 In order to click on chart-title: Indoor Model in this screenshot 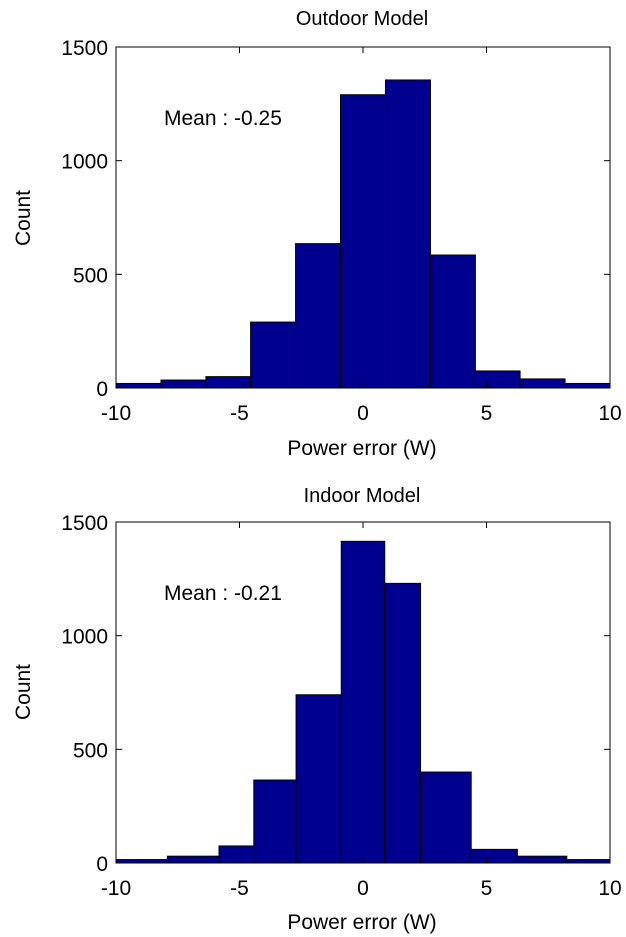, I will do `click(362, 496)`.